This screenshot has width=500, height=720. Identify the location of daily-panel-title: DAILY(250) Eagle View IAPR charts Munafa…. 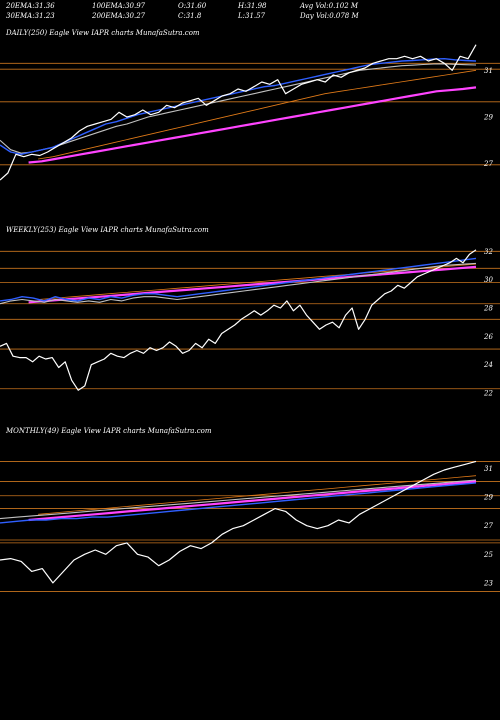
(103, 33).